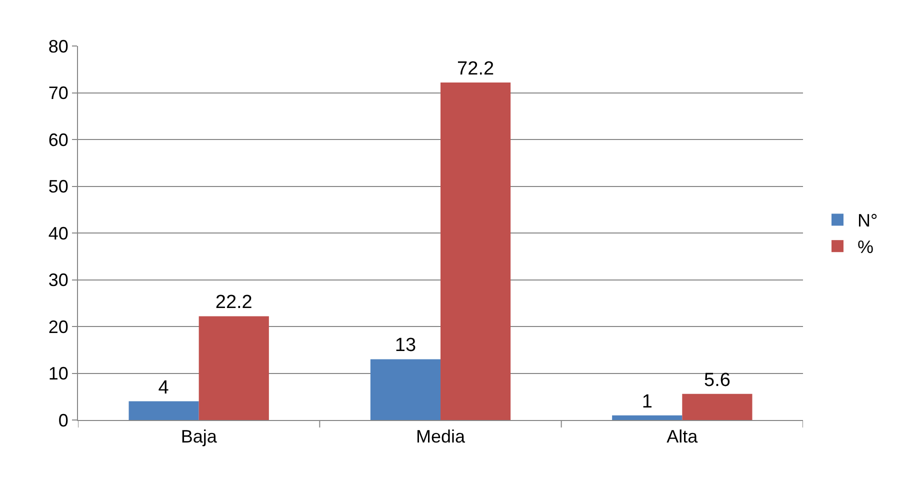  I want to click on y-tick-label: 40, so click(58, 233).